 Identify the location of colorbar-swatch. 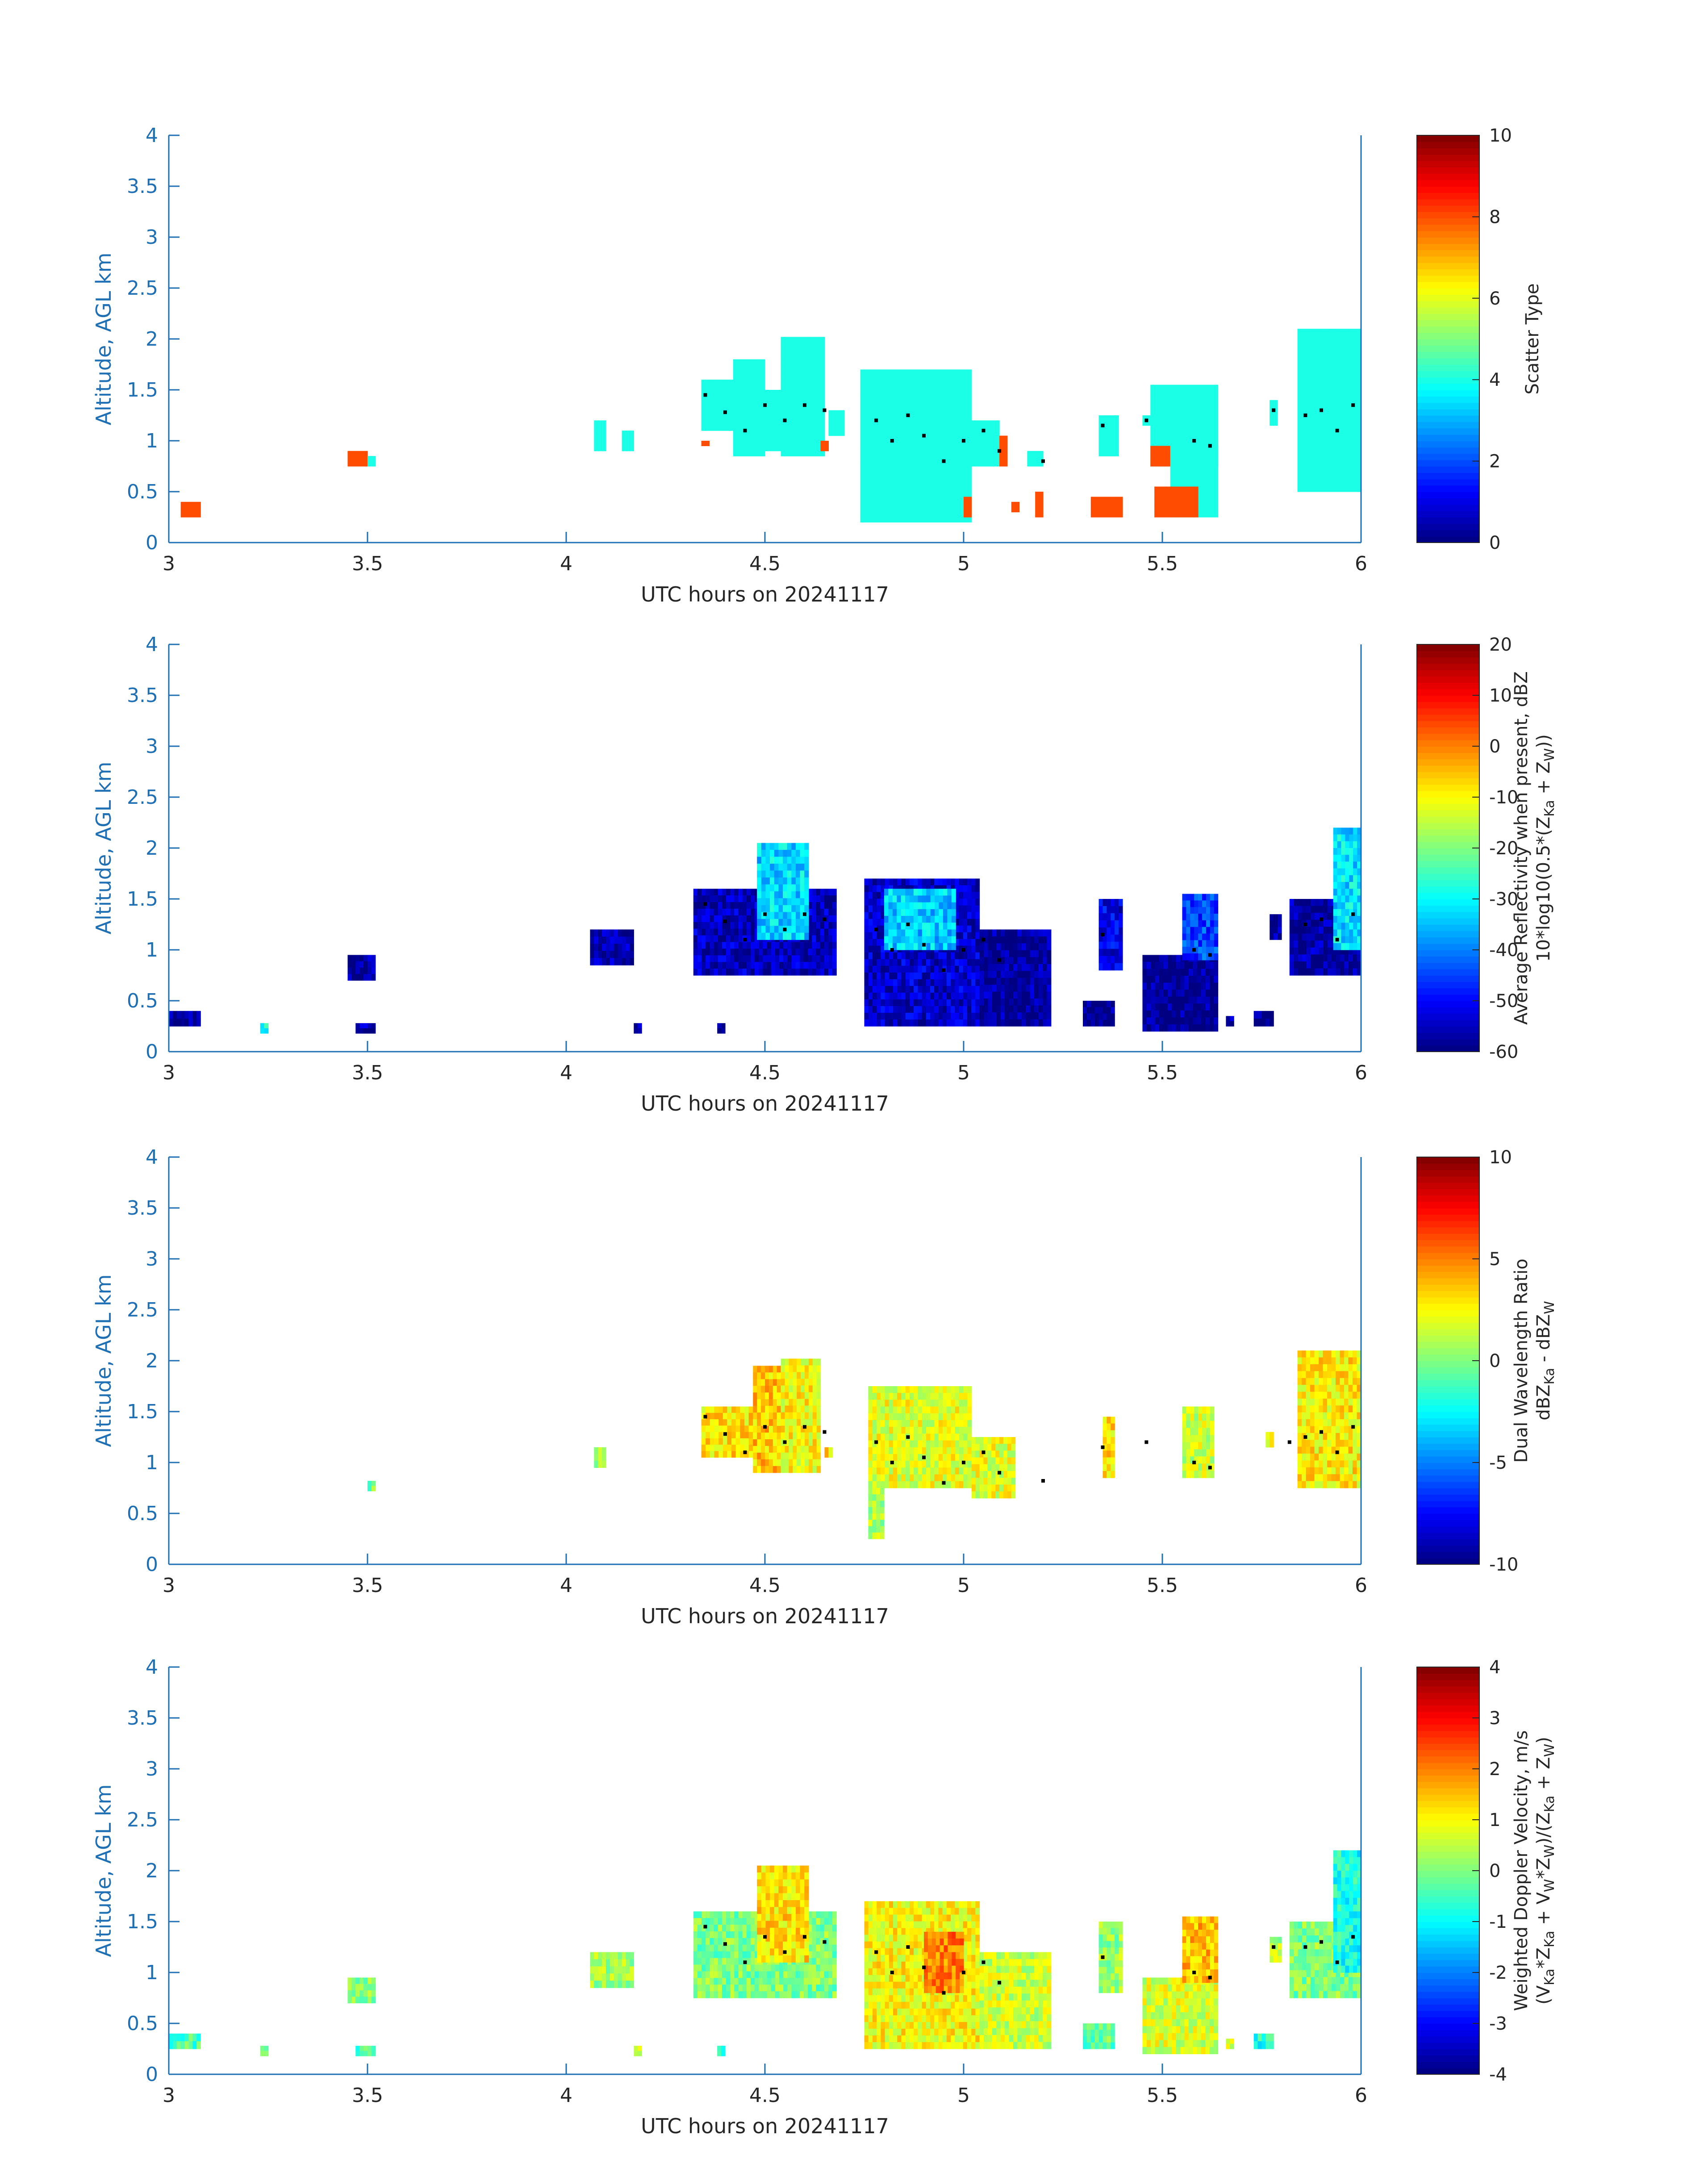
(1448, 145).